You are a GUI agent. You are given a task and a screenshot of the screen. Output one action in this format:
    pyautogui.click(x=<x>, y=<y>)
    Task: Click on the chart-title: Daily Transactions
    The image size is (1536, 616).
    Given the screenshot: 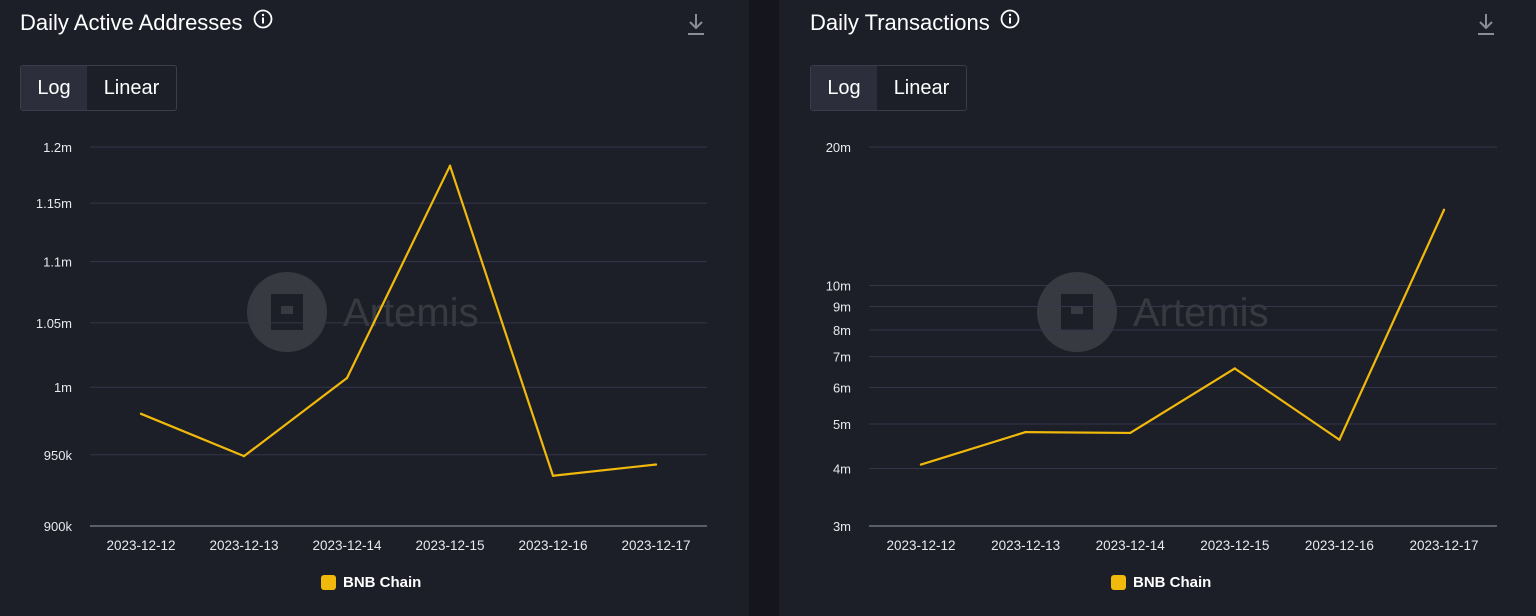 What is the action you would take?
    pyautogui.click(x=915, y=23)
    